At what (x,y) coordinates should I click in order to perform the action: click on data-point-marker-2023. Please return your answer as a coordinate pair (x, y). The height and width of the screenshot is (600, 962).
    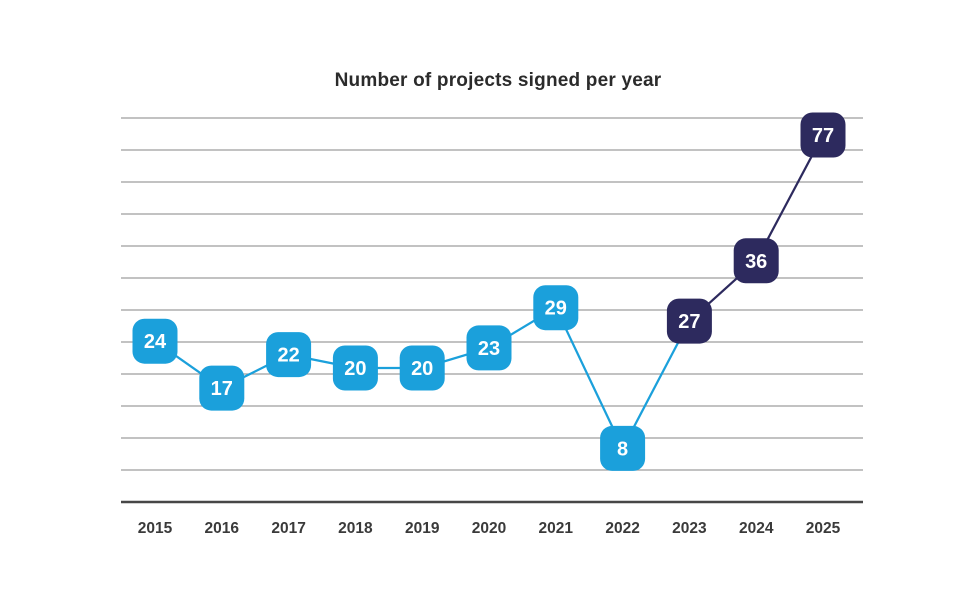
    Looking at the image, I should click on (689, 321).